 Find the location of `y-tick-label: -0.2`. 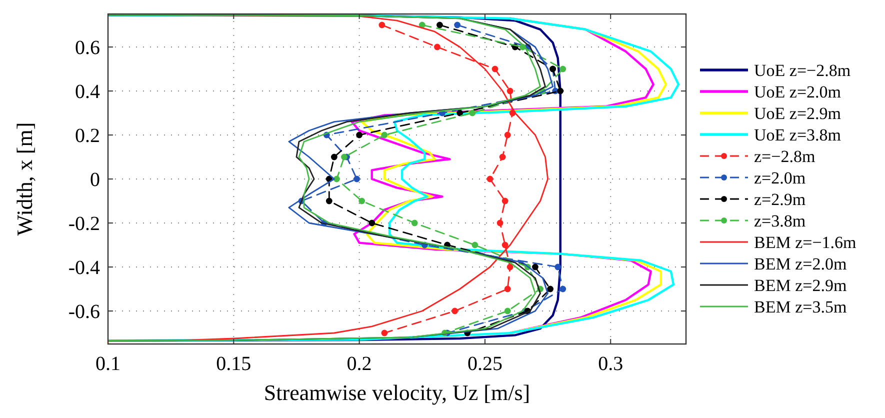

y-tick-label: -0.2 is located at coordinates (84, 224).